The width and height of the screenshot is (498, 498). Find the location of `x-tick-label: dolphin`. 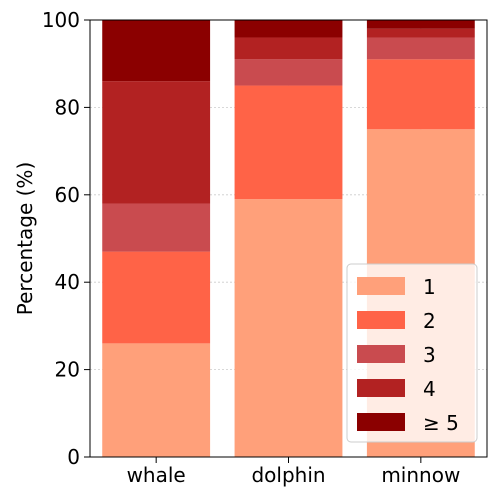

x-tick-label: dolphin is located at coordinates (288, 475).